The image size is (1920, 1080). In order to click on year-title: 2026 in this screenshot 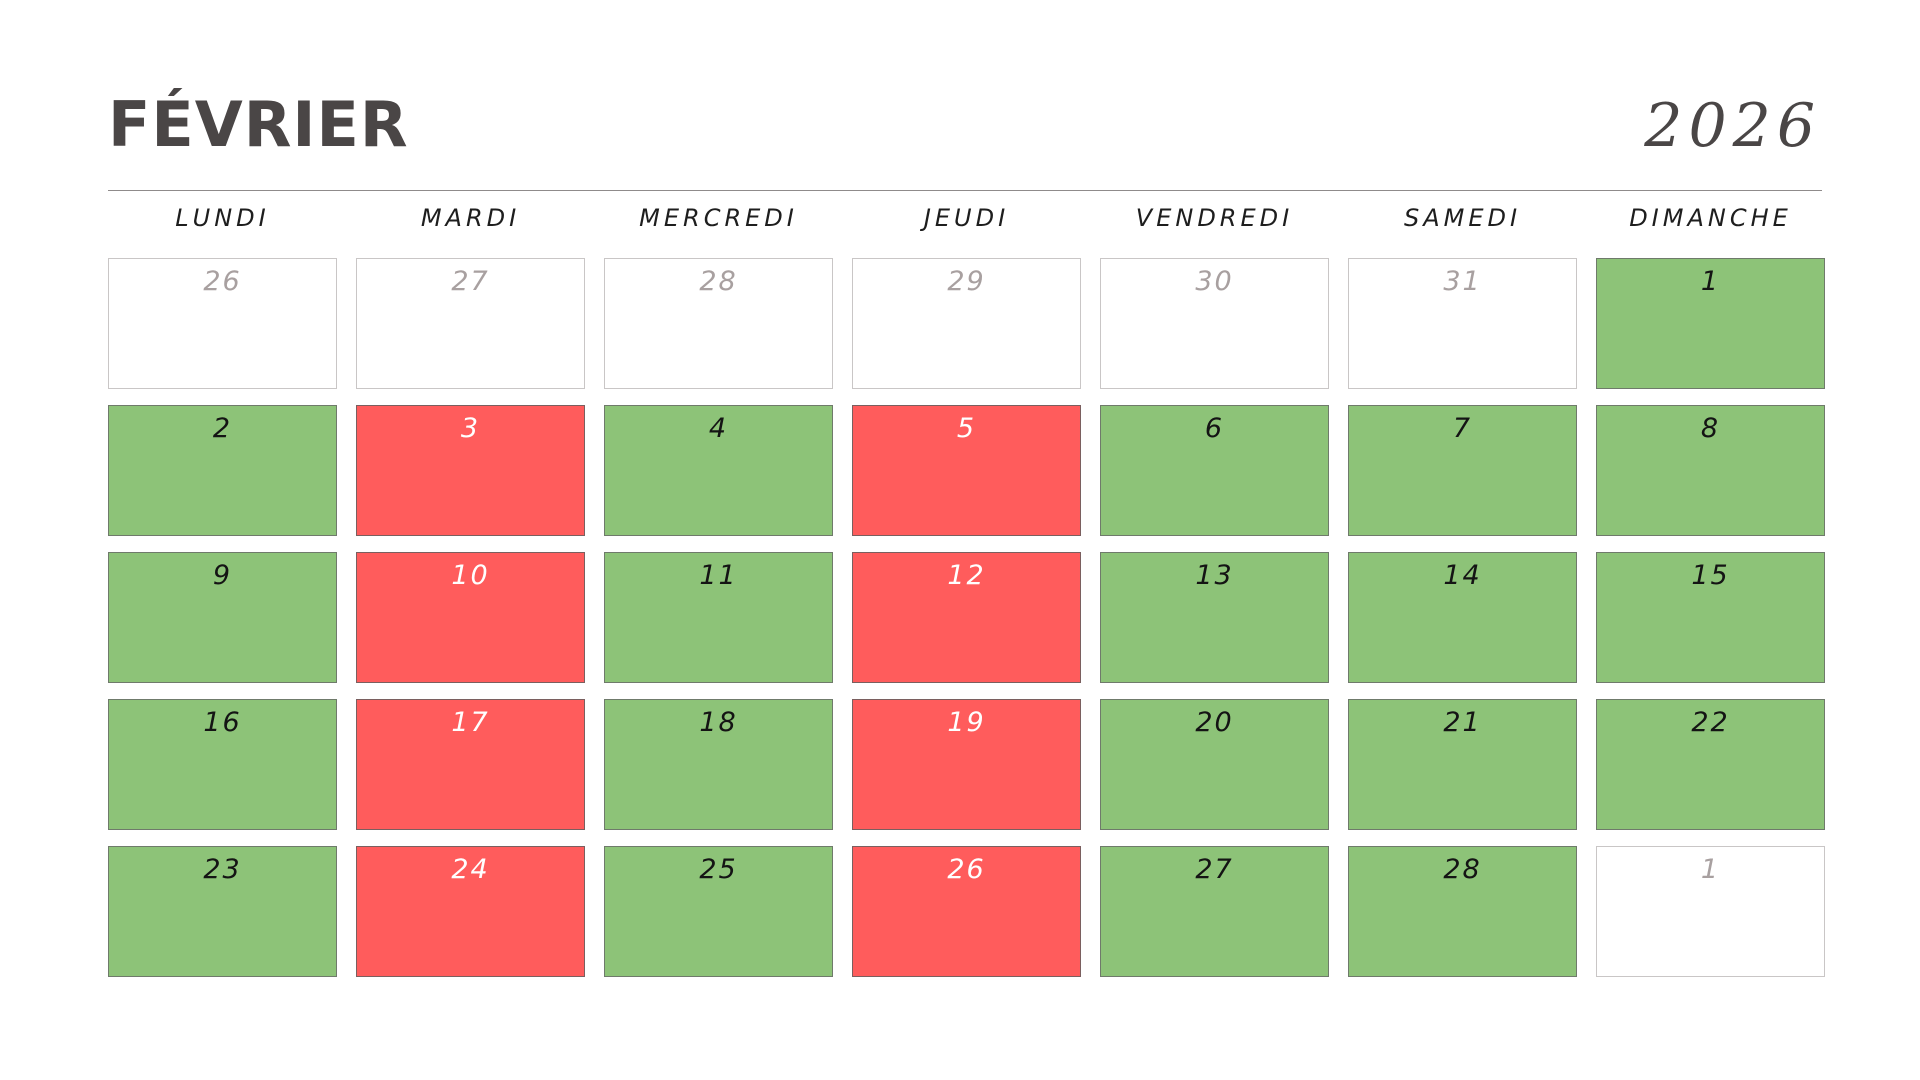, I will do `click(1732, 126)`.